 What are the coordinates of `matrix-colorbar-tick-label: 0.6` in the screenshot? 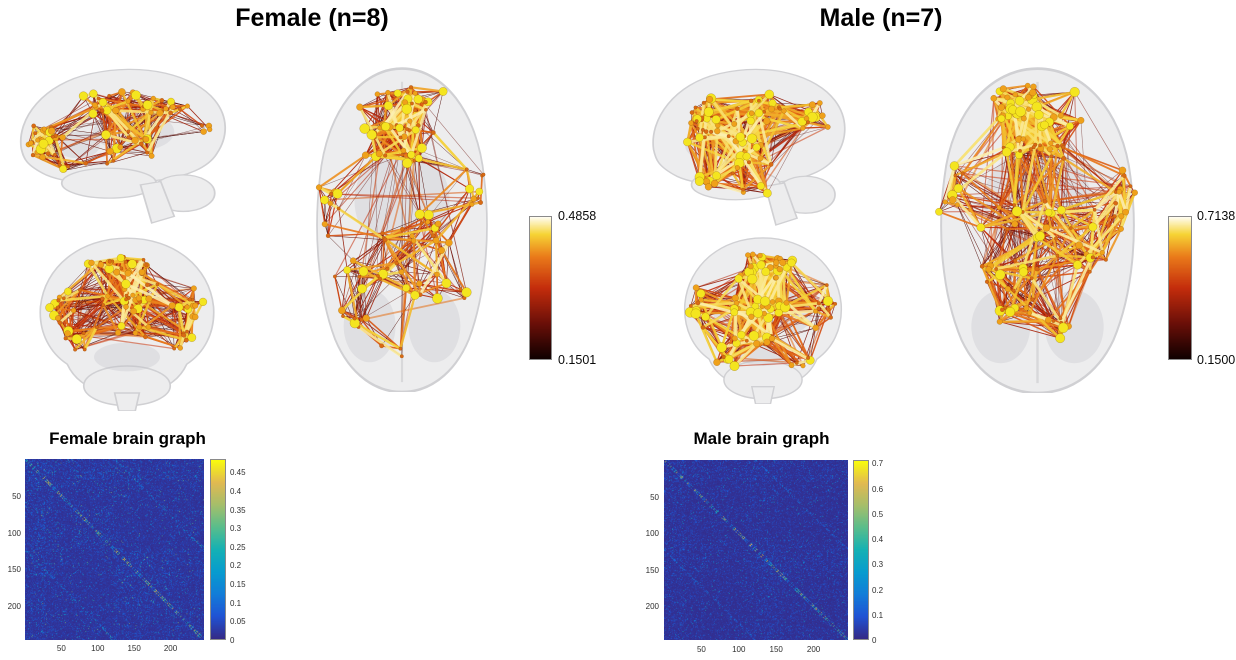 It's located at (878, 489).